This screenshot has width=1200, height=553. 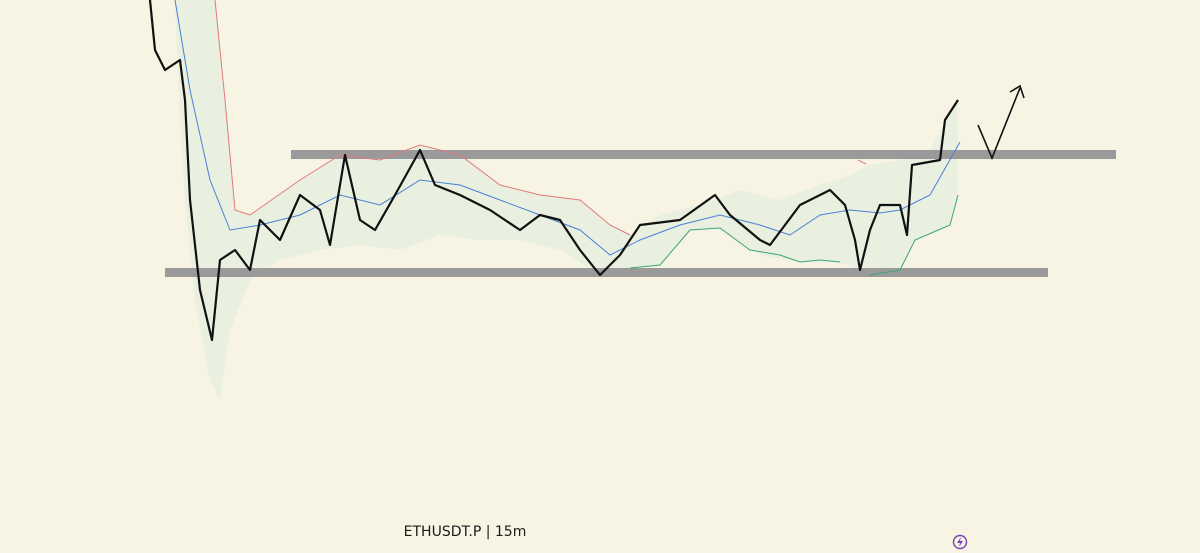 I want to click on bolt-glyph, so click(x=960, y=542).